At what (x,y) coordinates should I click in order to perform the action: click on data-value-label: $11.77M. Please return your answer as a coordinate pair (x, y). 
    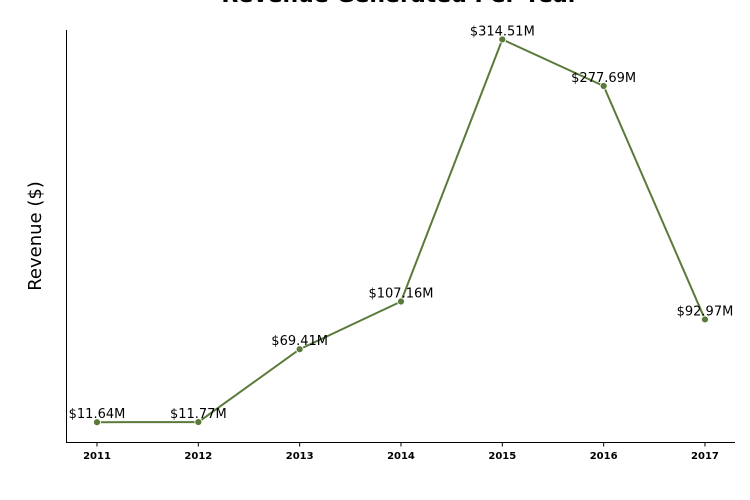
    Looking at the image, I should click on (198, 414).